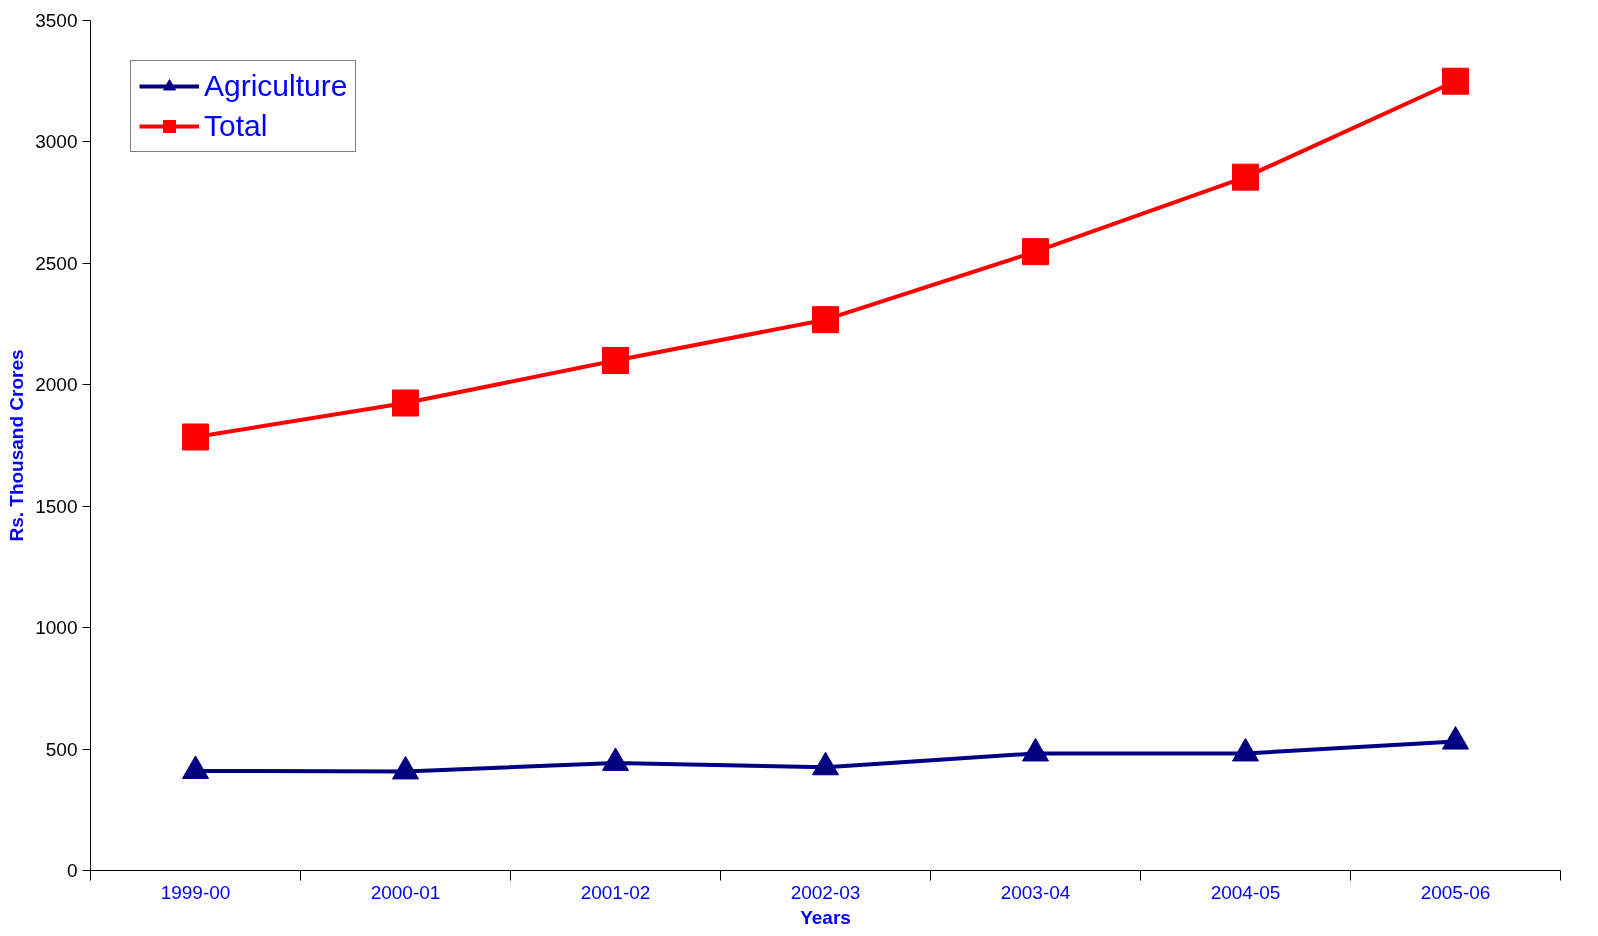  What do you see at coordinates (276, 86) in the screenshot?
I see `legend-label: Agriculture` at bounding box center [276, 86].